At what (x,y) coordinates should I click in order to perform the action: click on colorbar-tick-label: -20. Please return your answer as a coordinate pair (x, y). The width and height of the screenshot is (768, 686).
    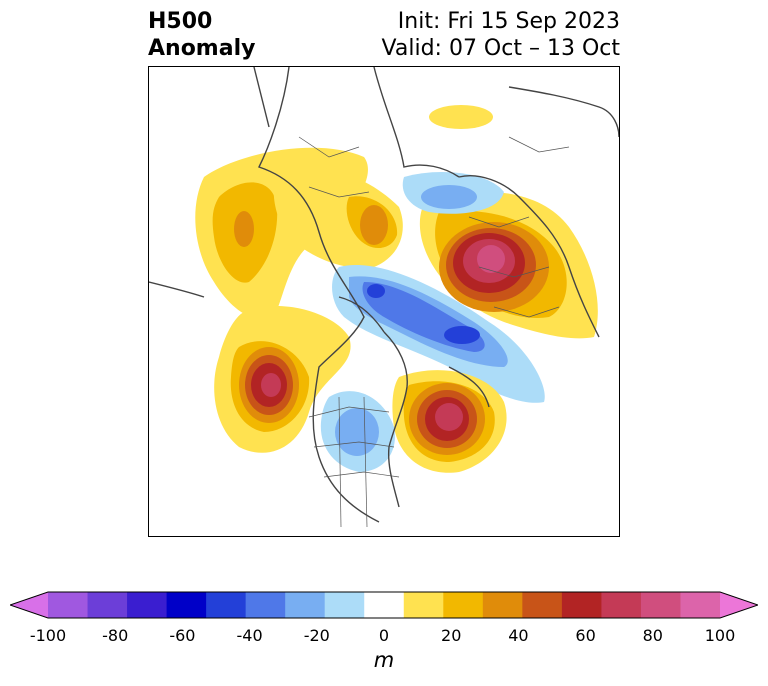
    Looking at the image, I should click on (316, 635).